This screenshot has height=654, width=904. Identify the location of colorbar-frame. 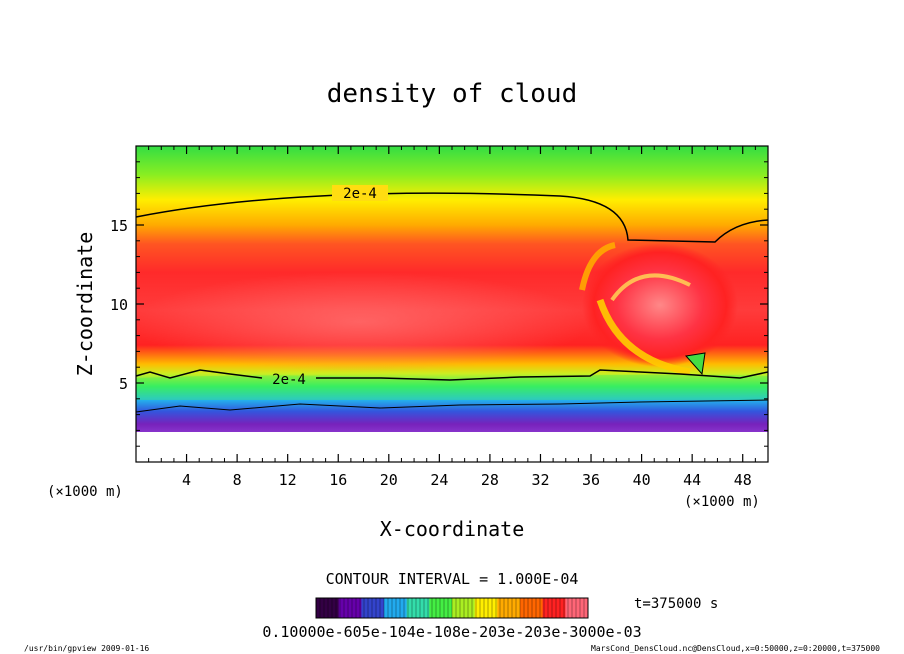
(452, 608).